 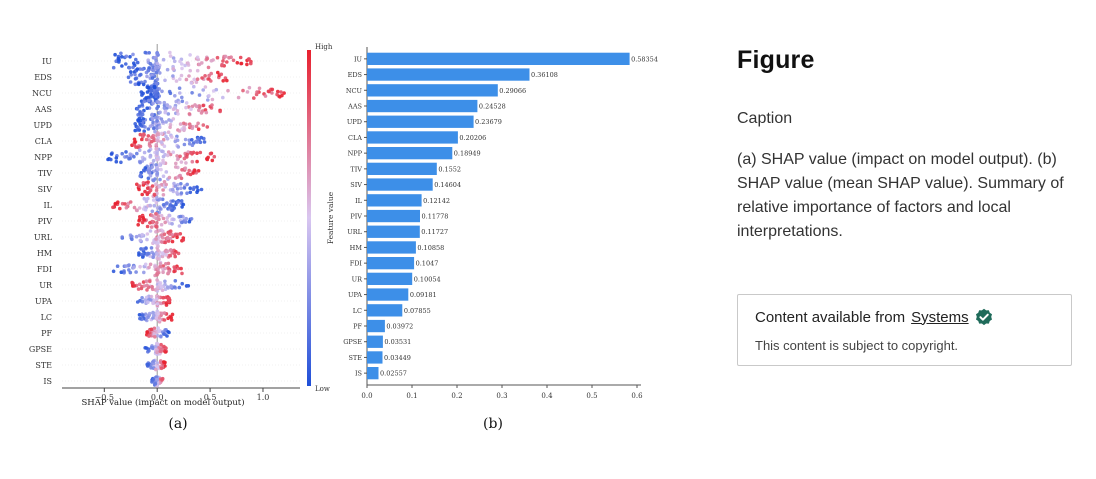 I want to click on x-axis-label: SHAP value (impact on model output), so click(x=162, y=402).